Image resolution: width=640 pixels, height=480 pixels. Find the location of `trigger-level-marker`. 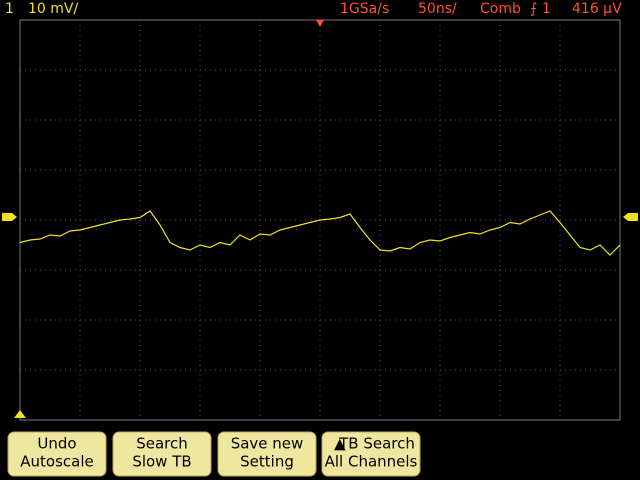

trigger-level-marker is located at coordinates (630, 217).